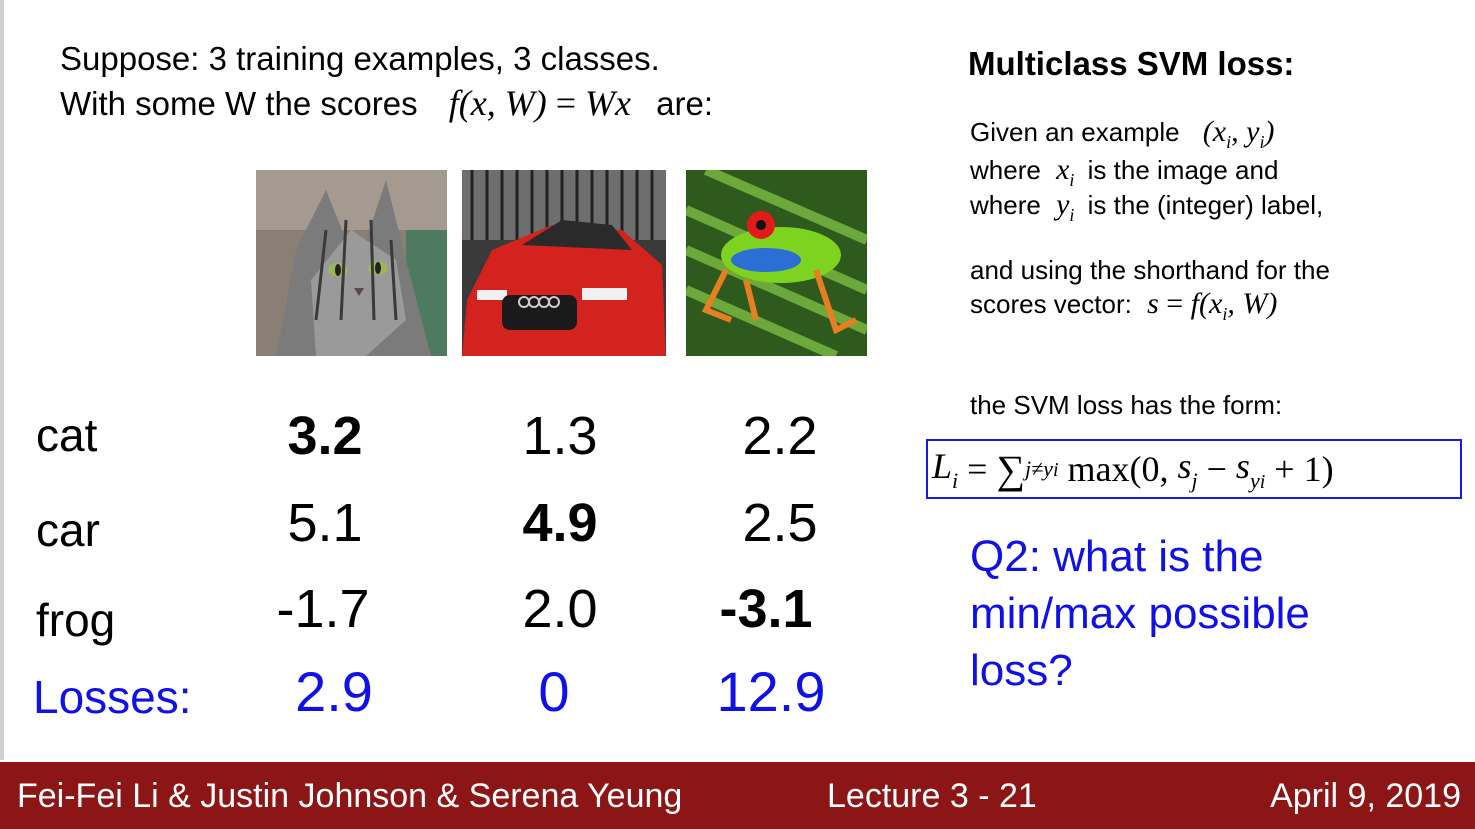  Describe the element at coordinates (1065, 206) in the screenshot. I see `yi-symbol: yi` at that location.